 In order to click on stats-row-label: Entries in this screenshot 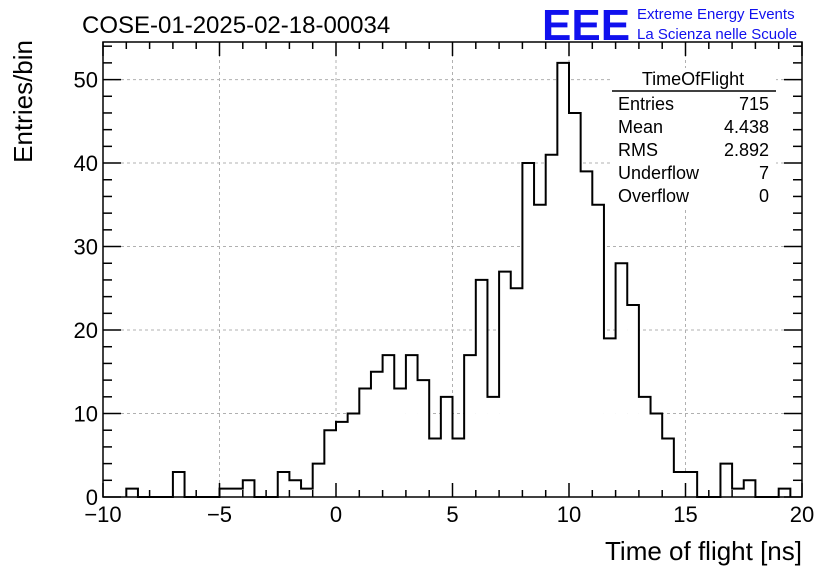, I will do `click(646, 104)`.